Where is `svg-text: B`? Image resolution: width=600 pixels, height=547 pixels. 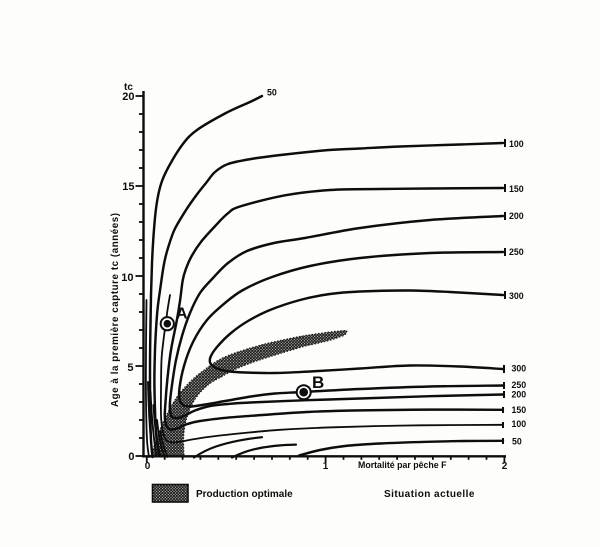 svg-text: B is located at coordinates (318, 382).